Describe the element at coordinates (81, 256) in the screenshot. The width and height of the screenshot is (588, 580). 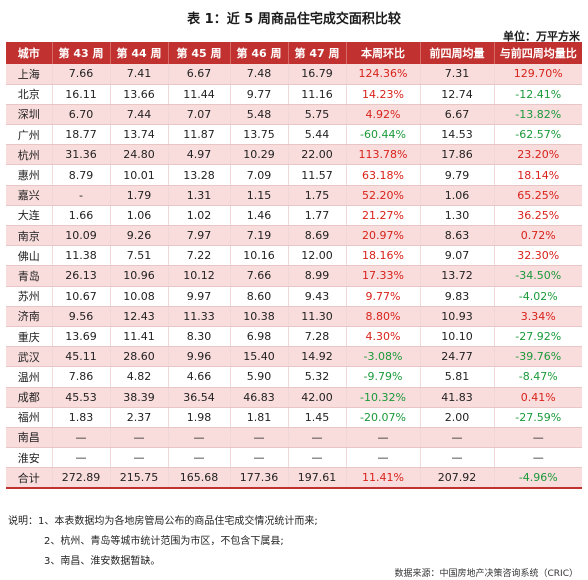
I see `cell-week-43: 11.38` at that location.